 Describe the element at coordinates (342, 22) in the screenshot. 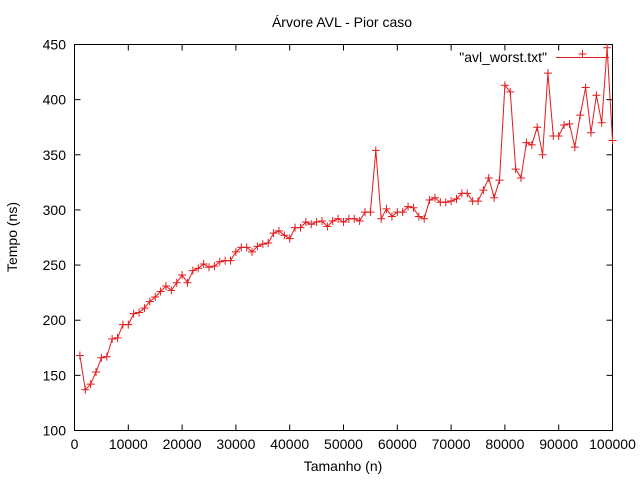

I see `chart-title: Árvore AVL - Pior caso` at that location.